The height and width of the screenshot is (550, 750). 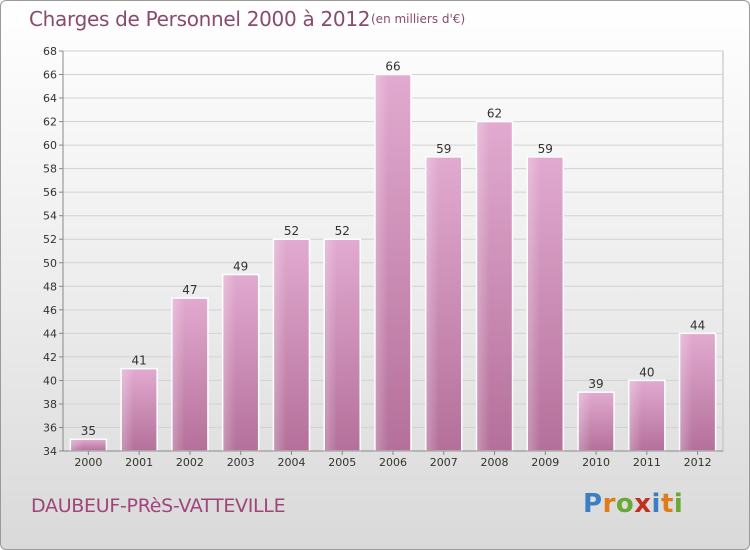 What do you see at coordinates (392, 67) in the screenshot?
I see `bar-value-label: 66` at bounding box center [392, 67].